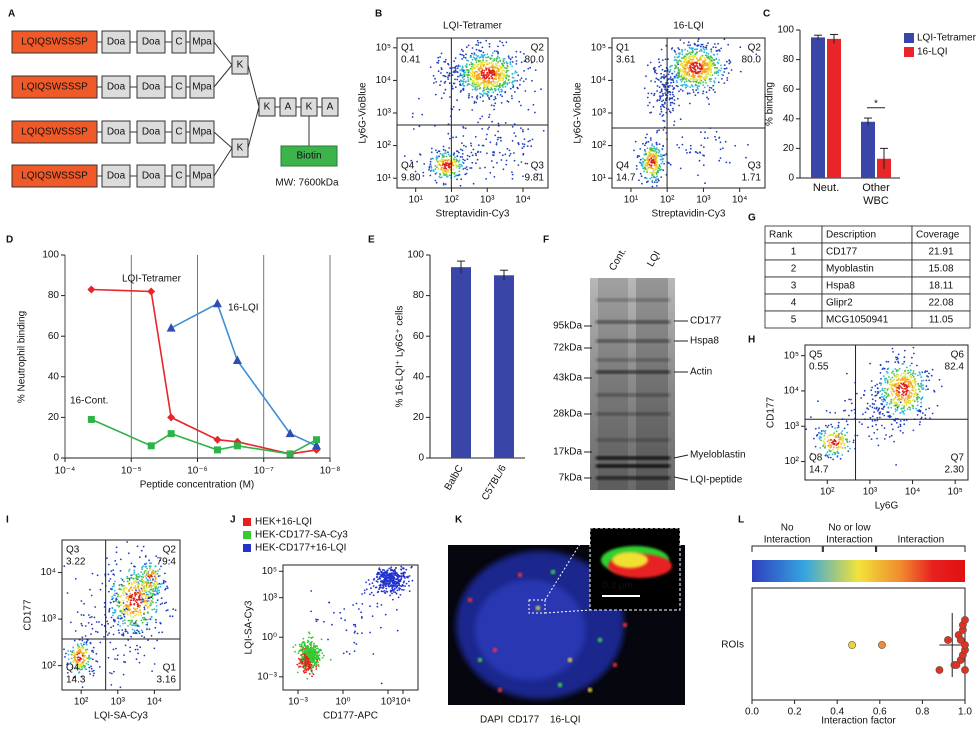 The image size is (976, 729). I want to click on quadrant-name: Q2, so click(755, 48).